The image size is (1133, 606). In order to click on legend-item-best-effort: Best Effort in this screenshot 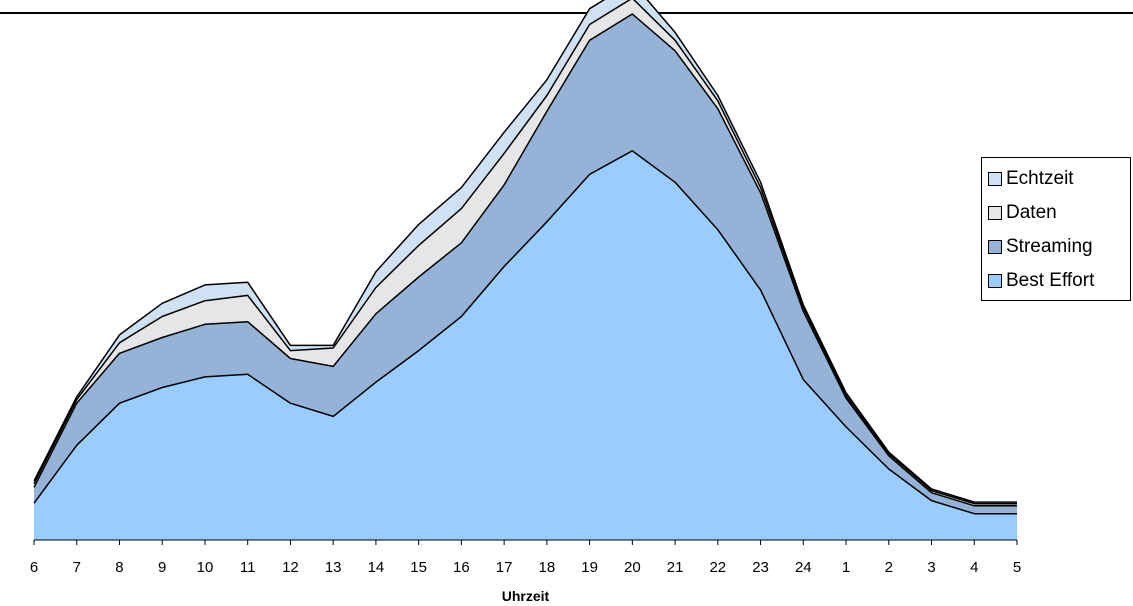, I will do `click(1056, 281)`.